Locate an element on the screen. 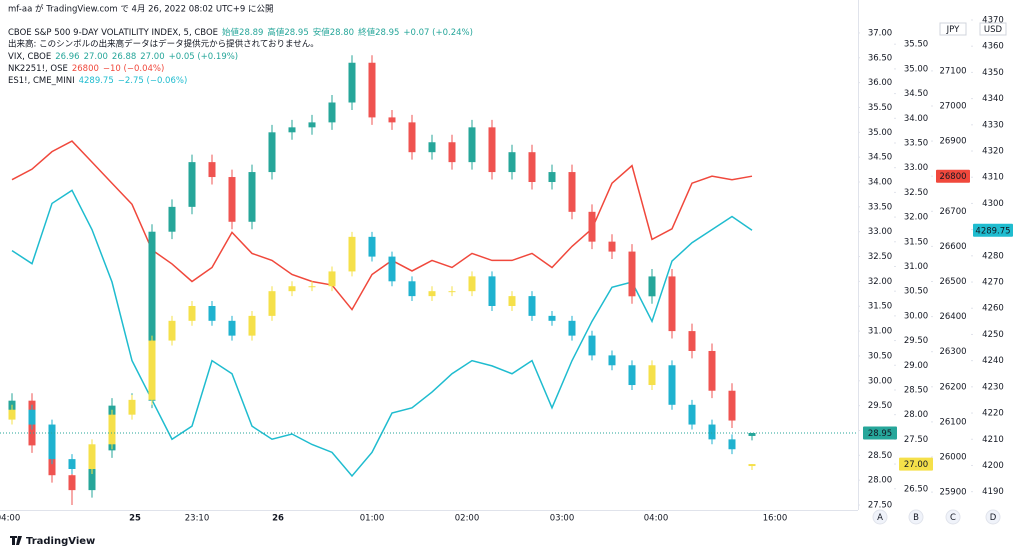  y-tick-label: 35.50 is located at coordinates (916, 45).